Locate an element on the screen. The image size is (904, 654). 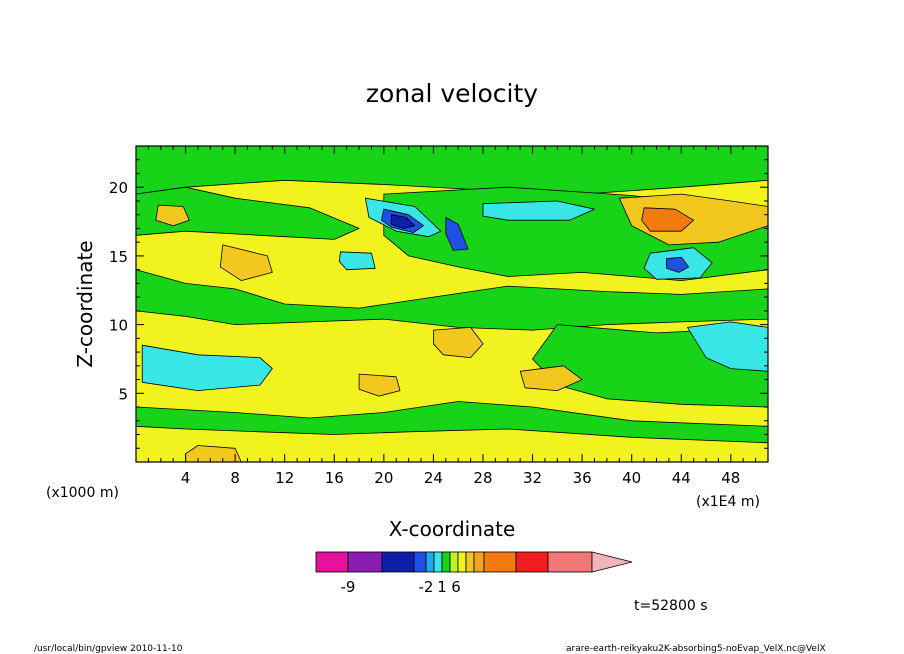
colorbar-arrow is located at coordinates (612, 562).